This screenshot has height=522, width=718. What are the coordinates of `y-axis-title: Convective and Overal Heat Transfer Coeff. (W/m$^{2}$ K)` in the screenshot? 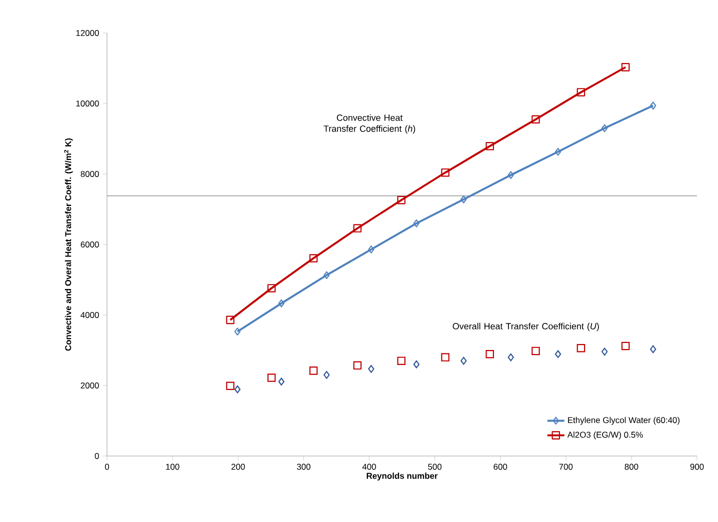 It's located at (68, 244).